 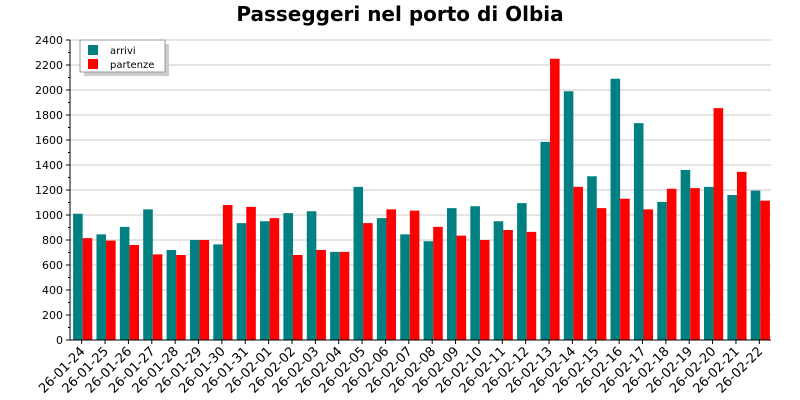 I want to click on y-tick-label: 2200, so click(x=49, y=65).